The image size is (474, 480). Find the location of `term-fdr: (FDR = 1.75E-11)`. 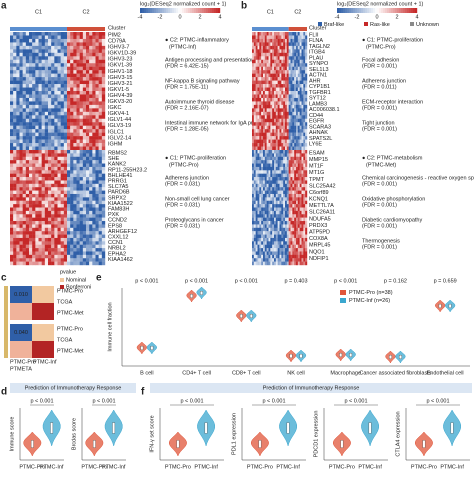

term-fdr: (FDR = 1.75E-11) is located at coordinates (186, 87).